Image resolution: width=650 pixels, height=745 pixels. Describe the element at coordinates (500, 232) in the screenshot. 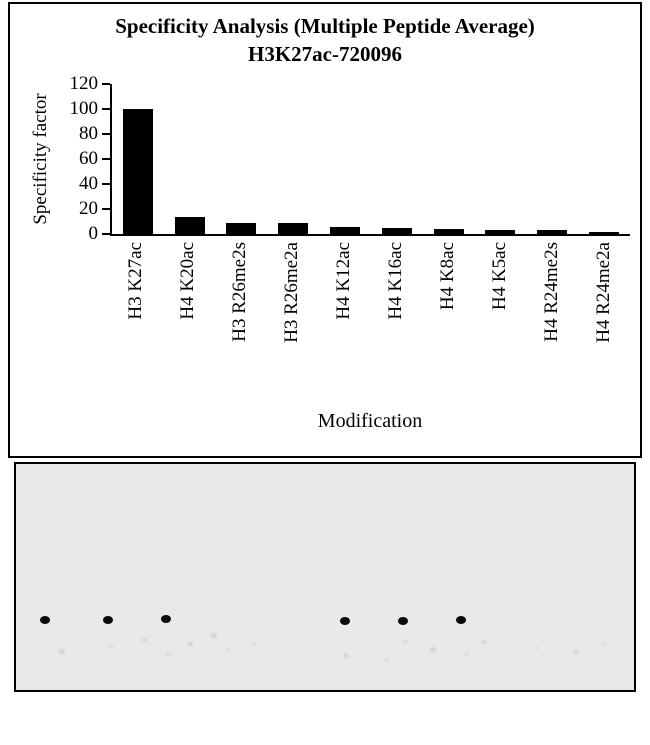

I see `bar-h4-k5ac` at that location.